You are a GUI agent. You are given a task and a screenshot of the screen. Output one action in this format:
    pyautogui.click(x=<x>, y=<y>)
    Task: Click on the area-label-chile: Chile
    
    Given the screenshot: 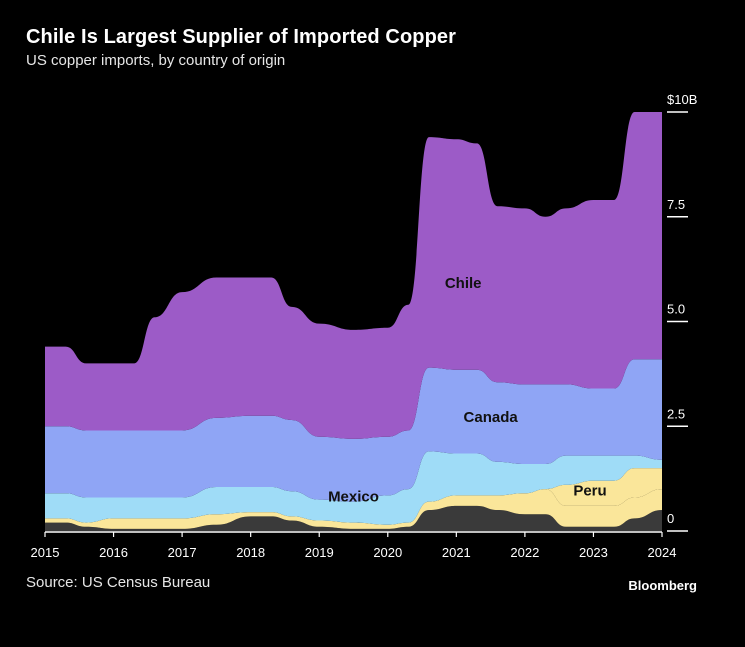 What is the action you would take?
    pyautogui.click(x=463, y=283)
    